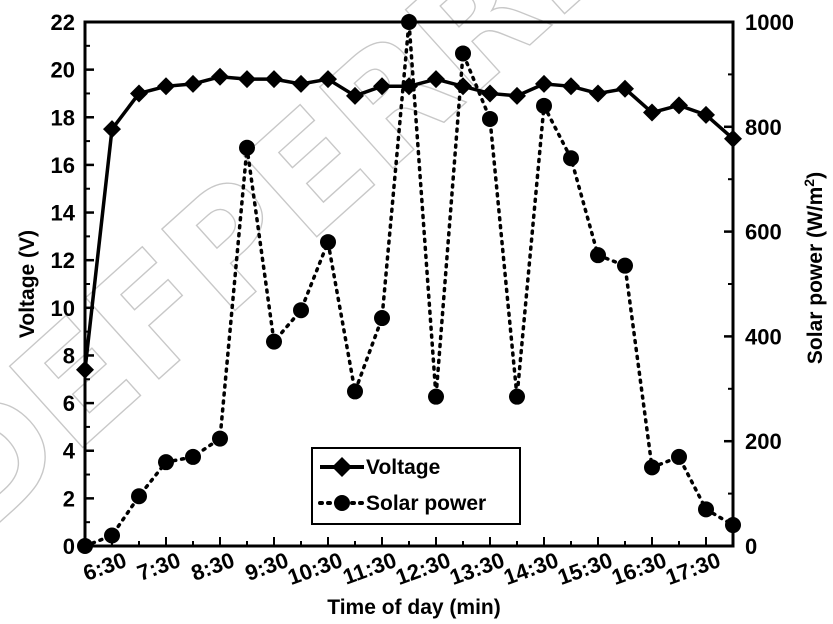 The image size is (833, 624). Describe the element at coordinates (584, 568) in the screenshot. I see `x-tick-label: 15:30` at that location.